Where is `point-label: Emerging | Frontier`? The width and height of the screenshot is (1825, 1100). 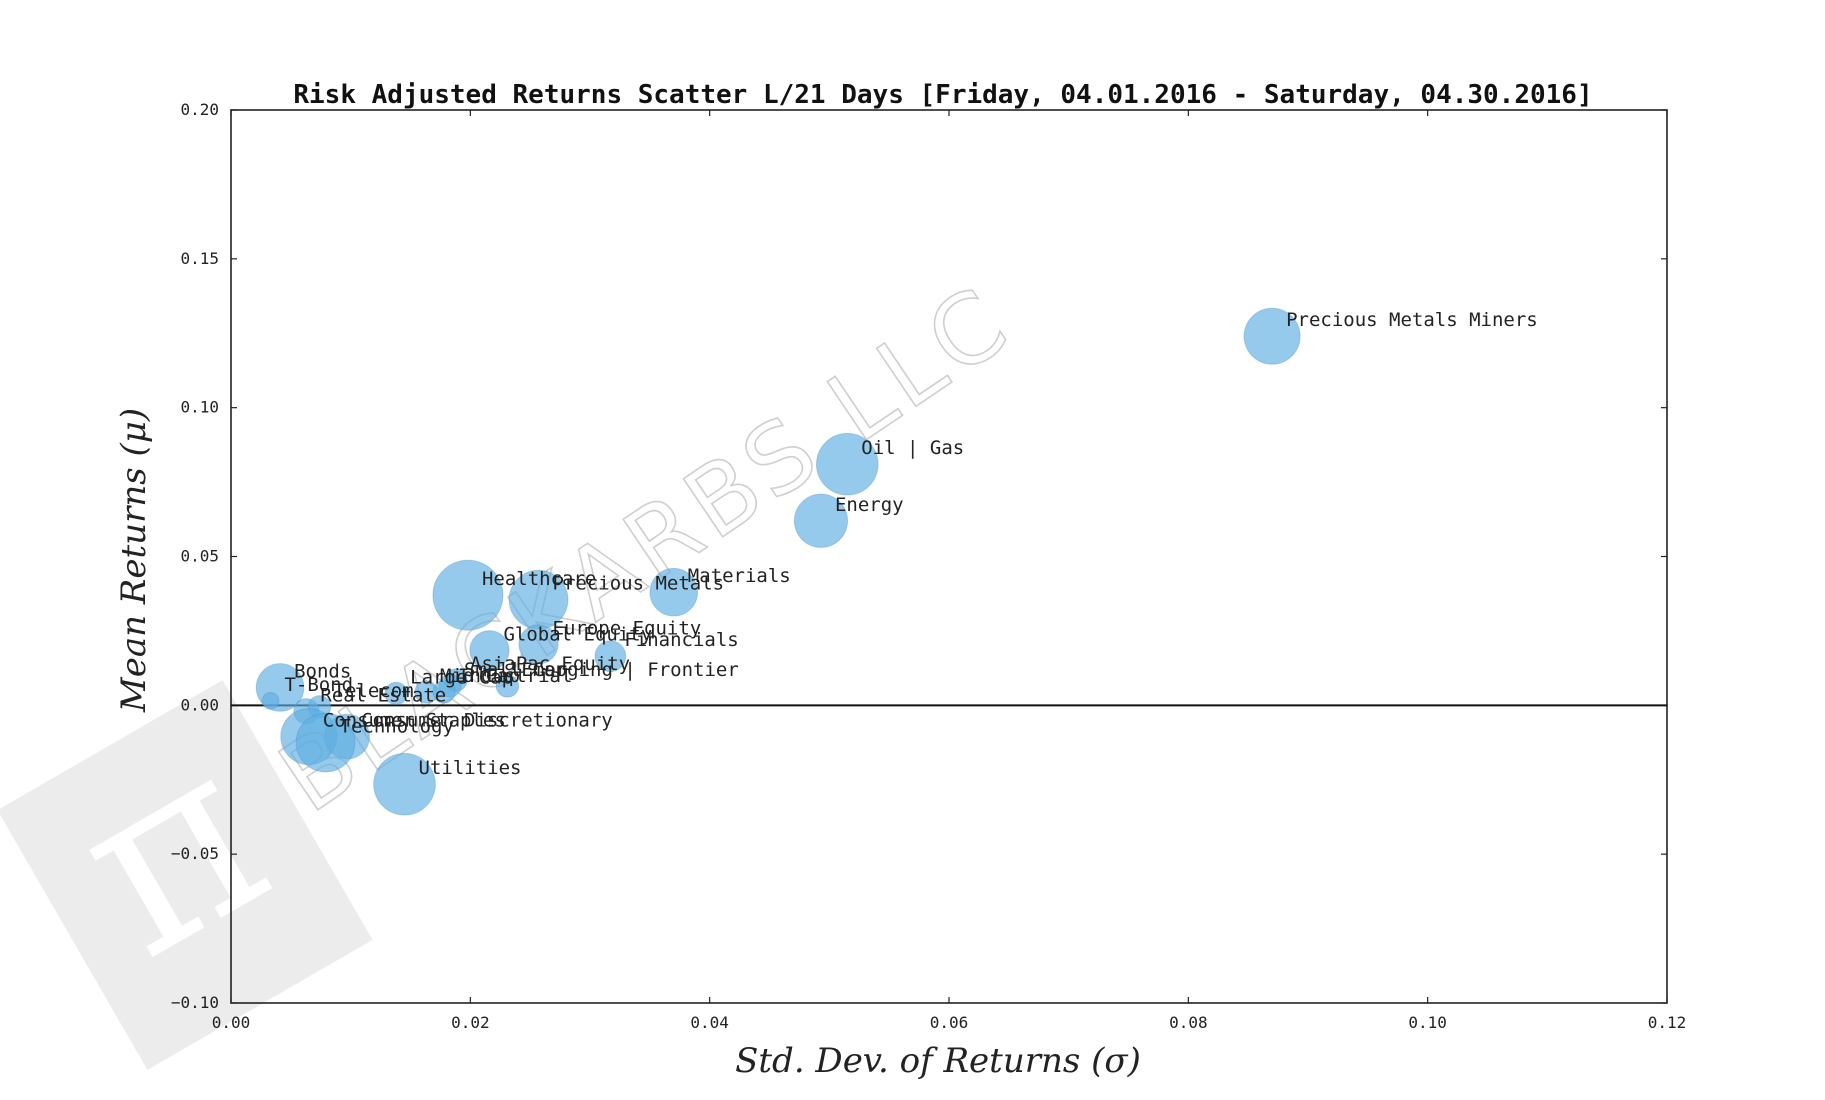 point-label: Emerging | Frontier is located at coordinates (629, 670).